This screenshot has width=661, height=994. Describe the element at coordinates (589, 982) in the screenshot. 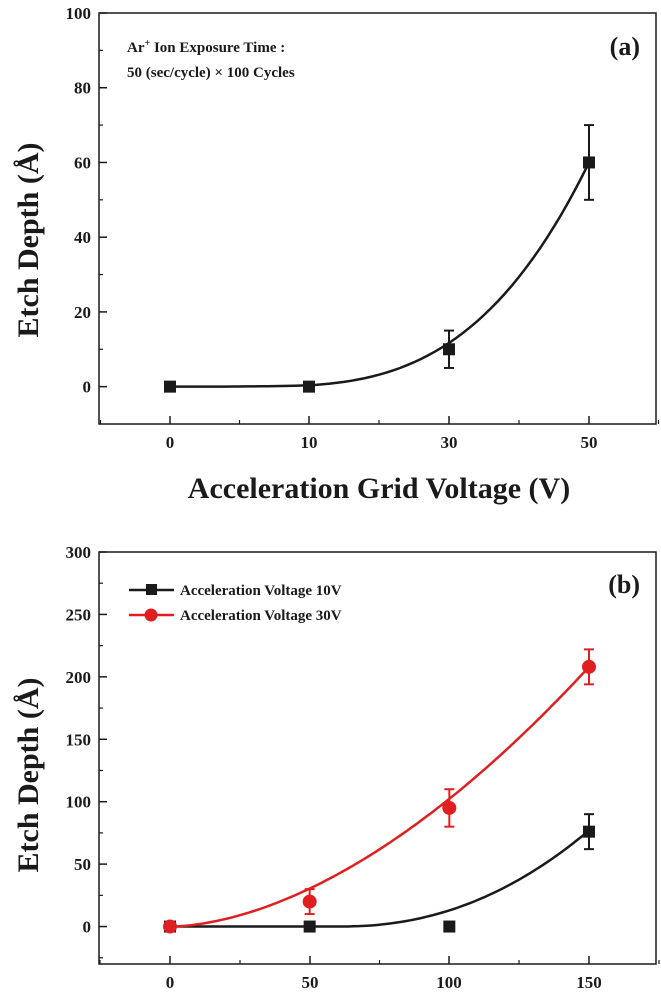

I see `b-x-tick-label: 150` at that location.